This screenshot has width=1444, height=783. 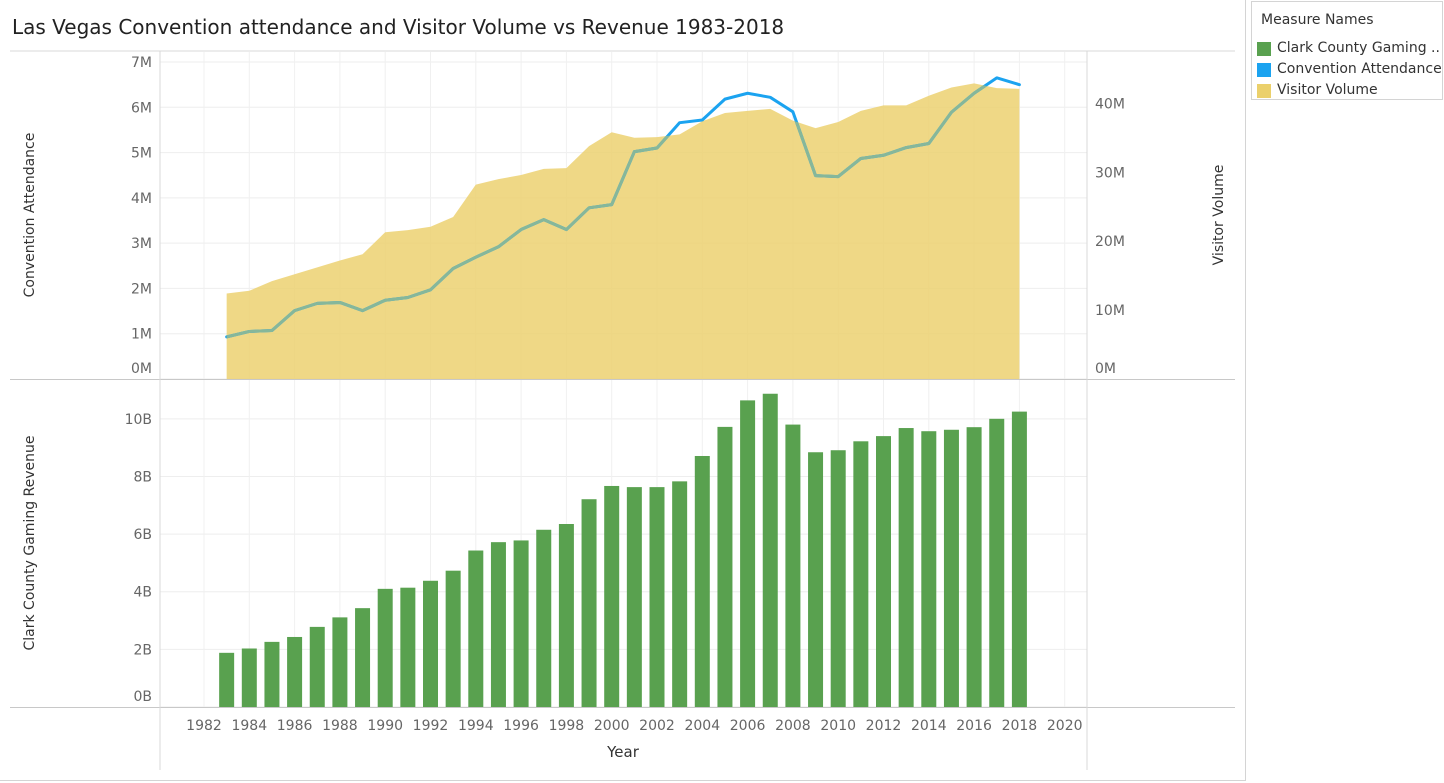 I want to click on y-tick-label-left: 0M, so click(x=141, y=369).